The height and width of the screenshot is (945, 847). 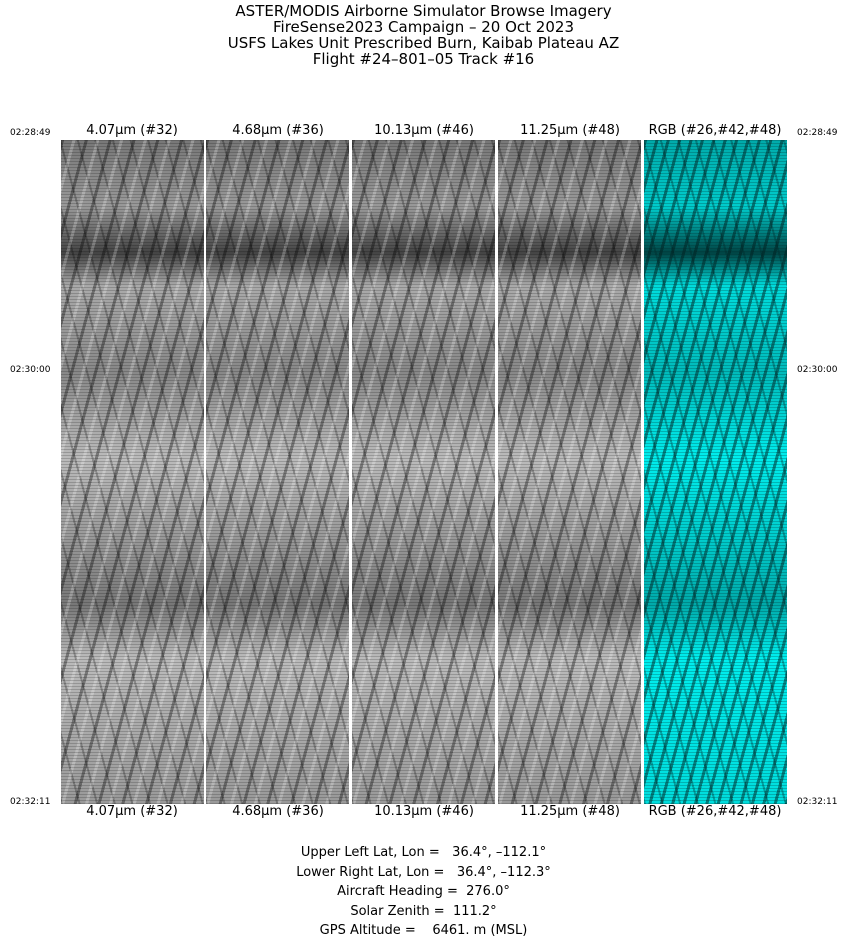 I want to click on image-panel-11.25um, so click(x=569, y=472).